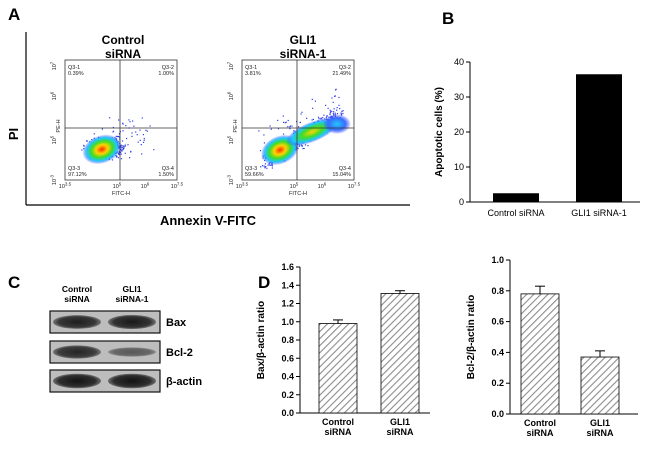 The width and height of the screenshot is (664, 450). Describe the element at coordinates (148, 184) in the screenshot. I see `x-tick-exponent: 6` at that location.